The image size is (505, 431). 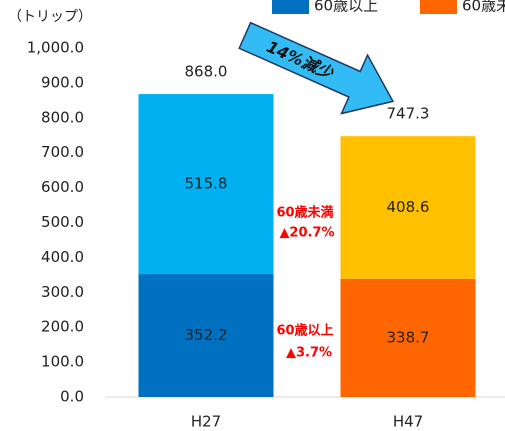 What do you see at coordinates (62, 117) in the screenshot?
I see `y-tick-label: 800.0` at bounding box center [62, 117].